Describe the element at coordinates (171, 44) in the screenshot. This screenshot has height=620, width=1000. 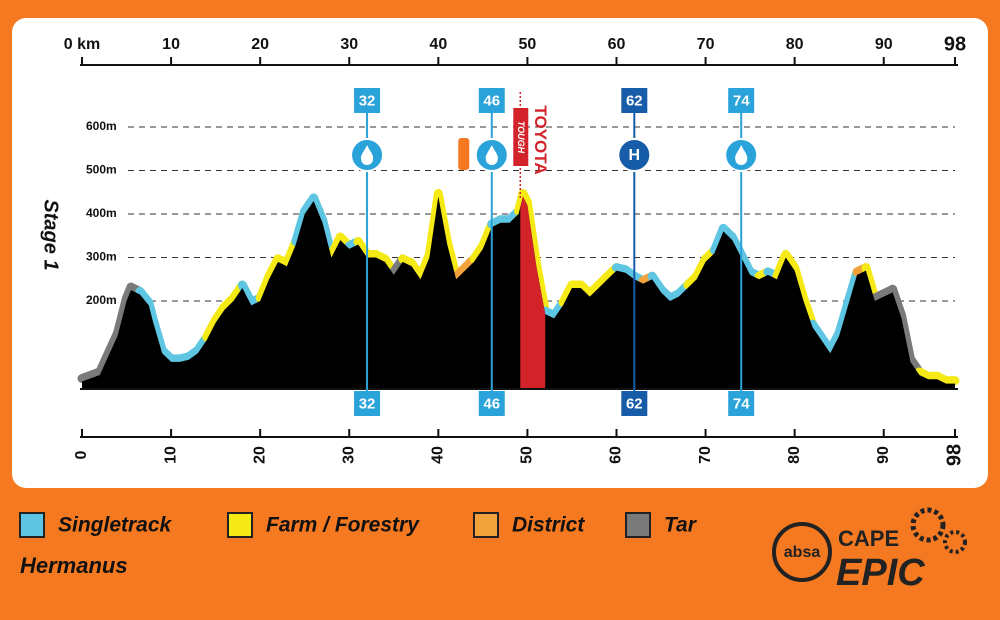
I see `x-tick-label-top: 10` at that location.